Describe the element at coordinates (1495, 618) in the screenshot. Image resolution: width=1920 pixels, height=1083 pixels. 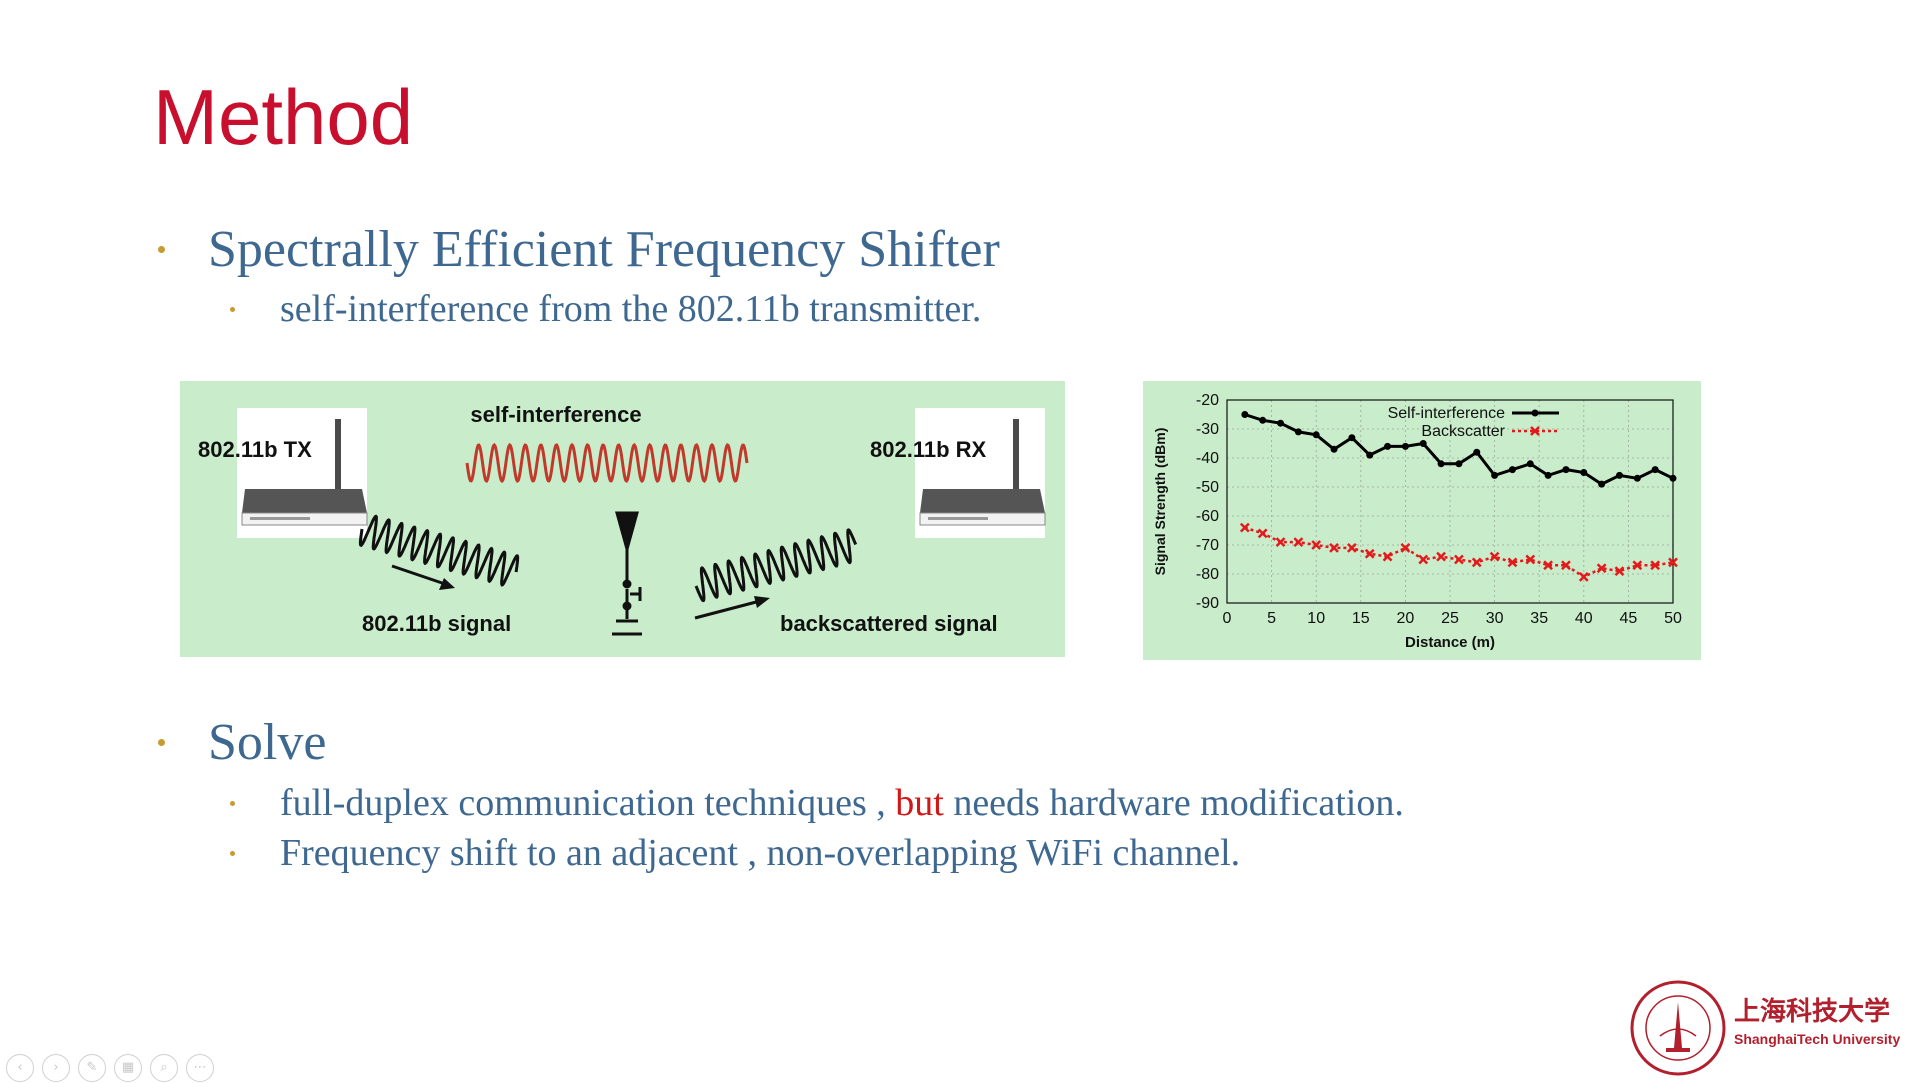
I see `x-tick-label: 30` at that location.